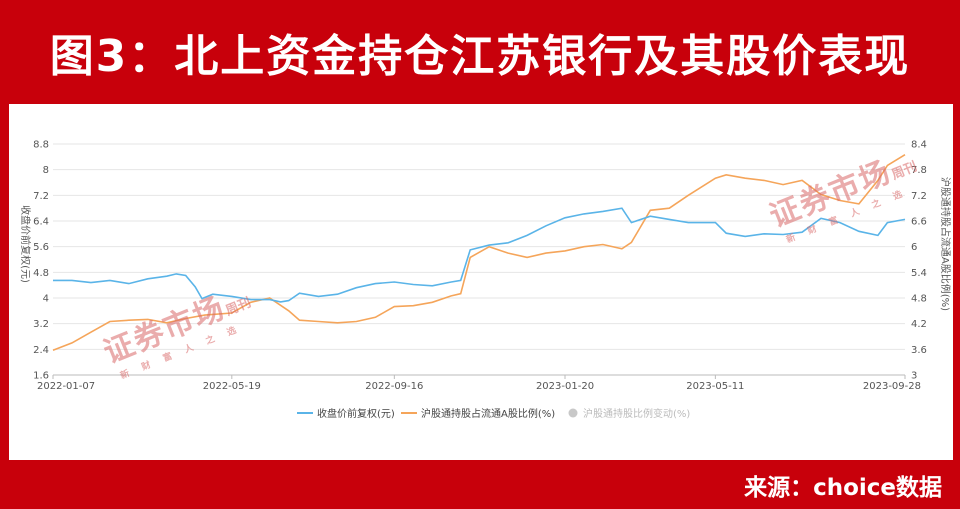 The height and width of the screenshot is (509, 960). I want to click on legend-item-close-price: 收盘价前复权(元), so click(346, 413).